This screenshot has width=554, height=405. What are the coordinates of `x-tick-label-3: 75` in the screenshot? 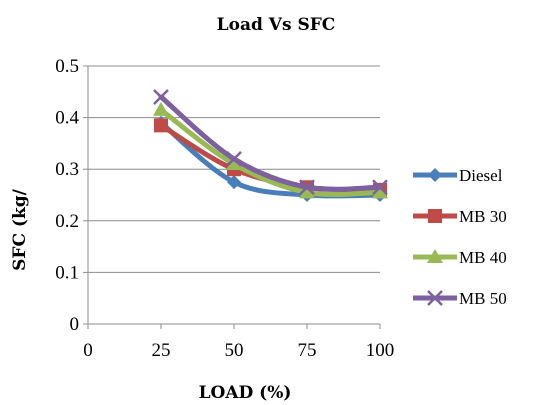 It's located at (307, 350).